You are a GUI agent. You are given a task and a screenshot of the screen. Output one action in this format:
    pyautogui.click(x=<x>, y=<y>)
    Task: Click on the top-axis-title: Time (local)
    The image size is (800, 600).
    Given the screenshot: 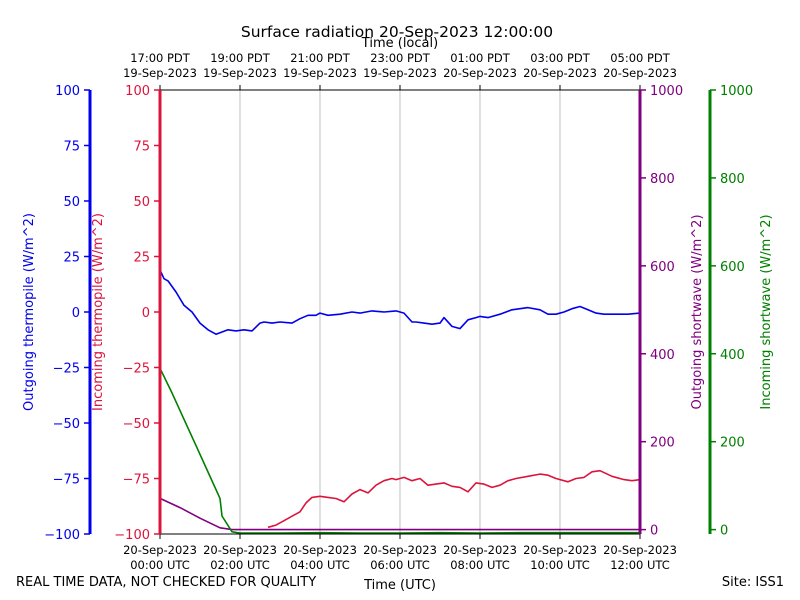 What is the action you would take?
    pyautogui.click(x=399, y=43)
    